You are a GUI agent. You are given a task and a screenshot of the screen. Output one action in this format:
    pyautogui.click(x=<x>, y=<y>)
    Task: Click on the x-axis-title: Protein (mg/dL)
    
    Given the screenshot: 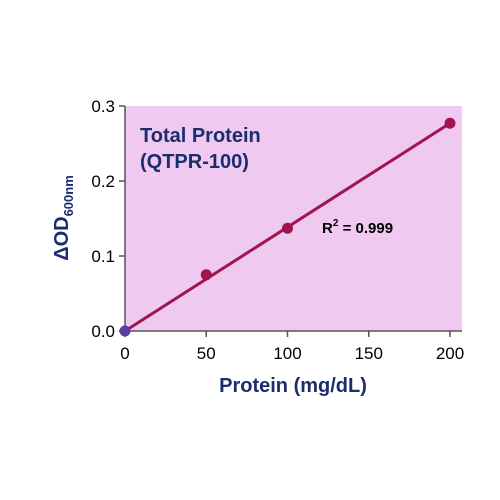 What is the action you would take?
    pyautogui.click(x=293, y=386)
    